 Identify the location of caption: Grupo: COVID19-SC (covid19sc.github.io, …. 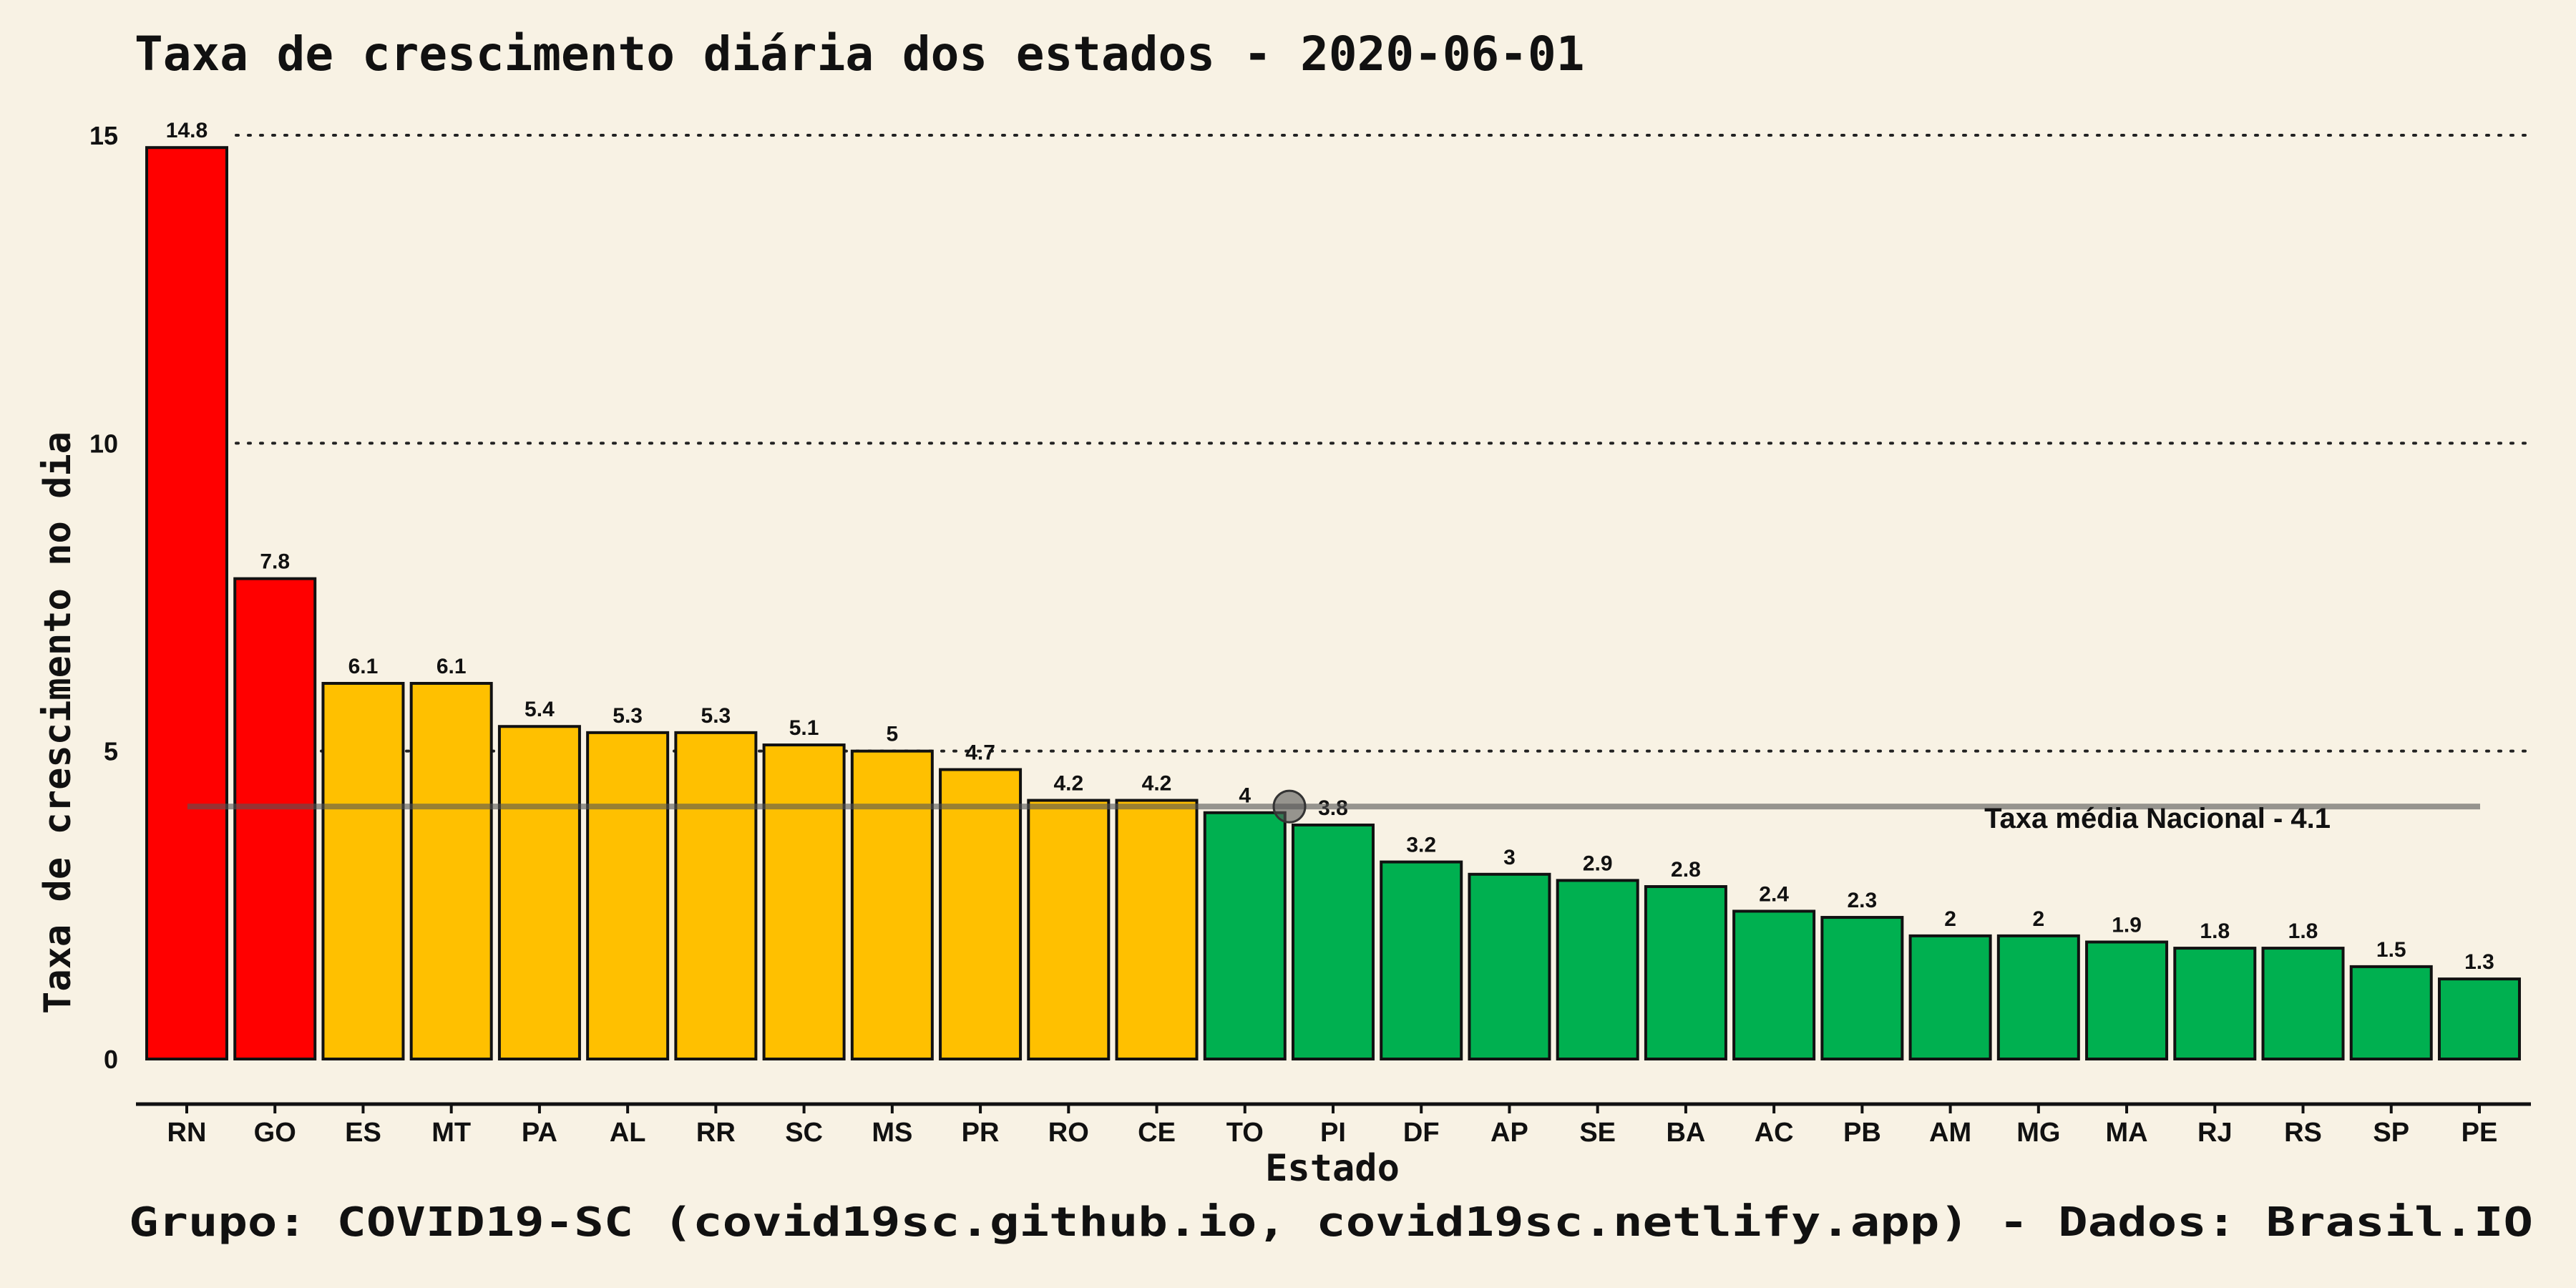
(1331, 1222).